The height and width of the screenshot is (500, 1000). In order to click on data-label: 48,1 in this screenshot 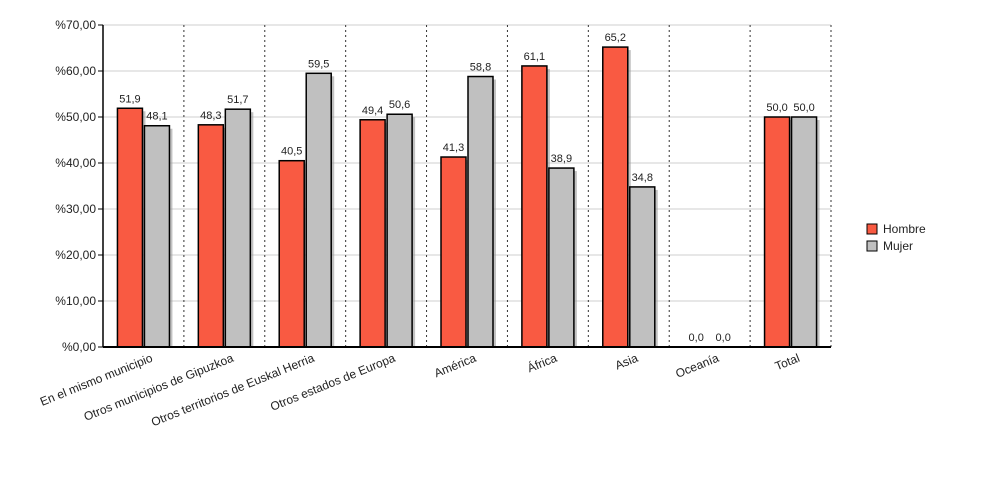, I will do `click(156, 117)`.